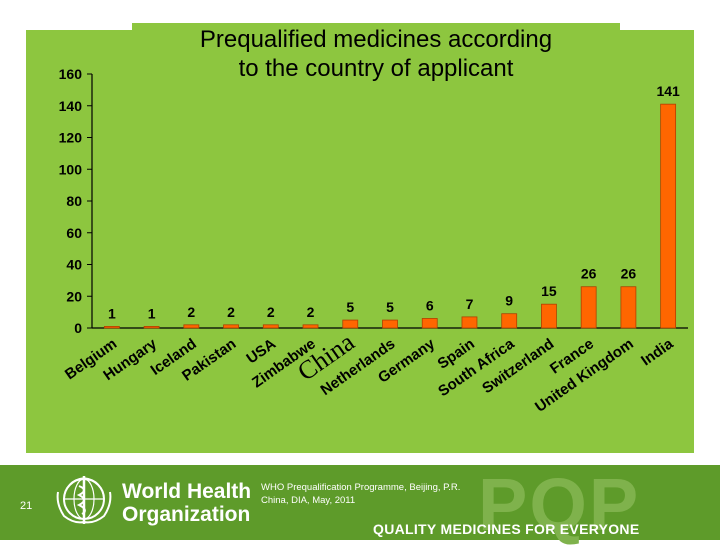  What do you see at coordinates (111, 327) in the screenshot?
I see `bar-belgium` at bounding box center [111, 327].